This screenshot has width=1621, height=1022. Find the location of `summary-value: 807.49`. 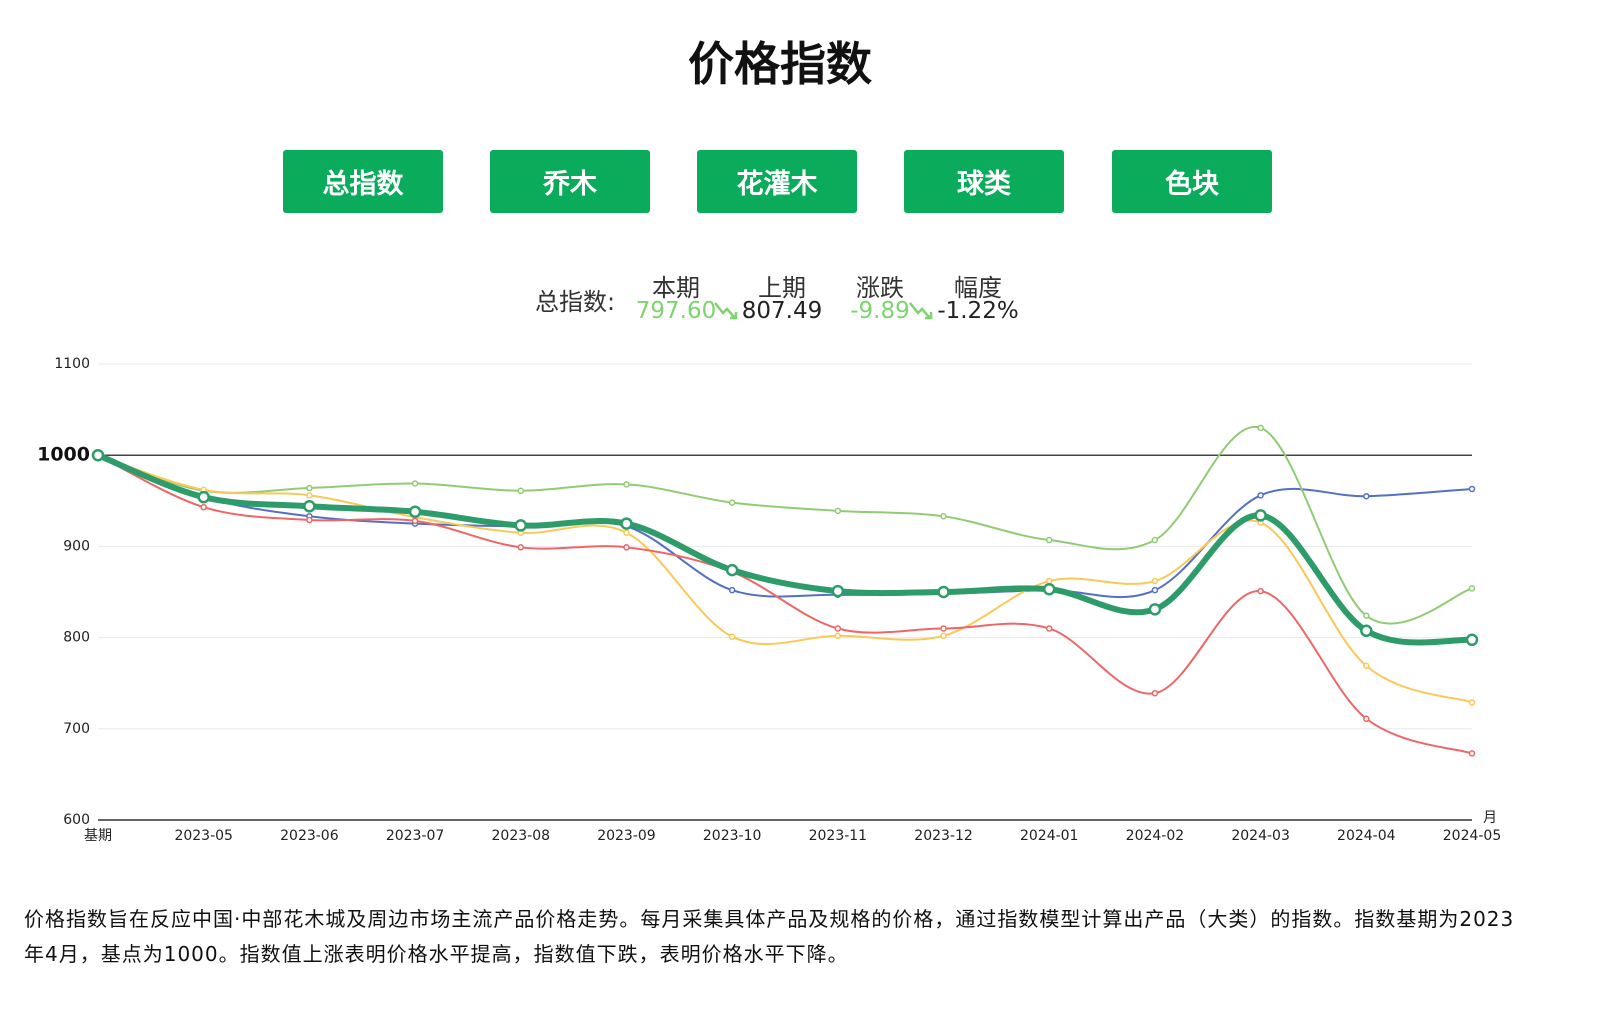

summary-value: 807.49 is located at coordinates (782, 311).